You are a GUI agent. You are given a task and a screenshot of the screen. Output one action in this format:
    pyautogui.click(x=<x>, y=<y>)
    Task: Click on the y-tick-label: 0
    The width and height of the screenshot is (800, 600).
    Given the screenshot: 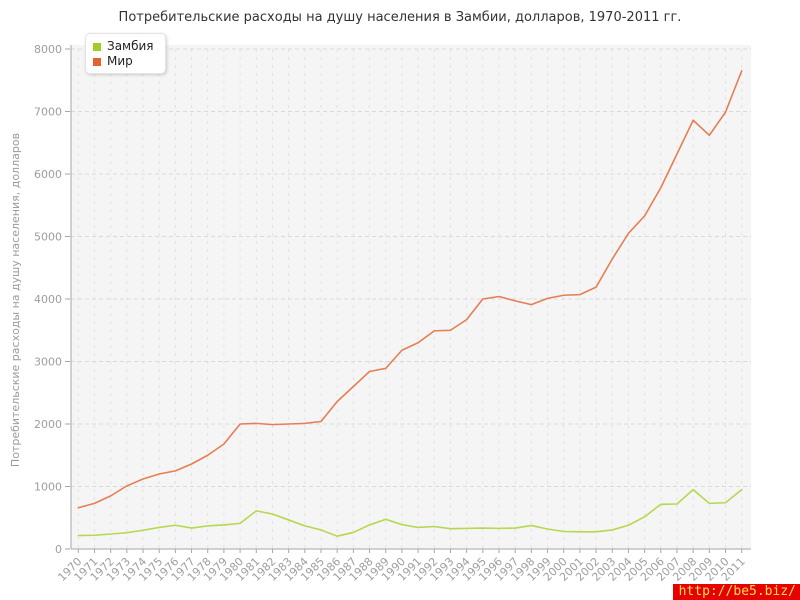 What is the action you would take?
    pyautogui.click(x=58, y=549)
    